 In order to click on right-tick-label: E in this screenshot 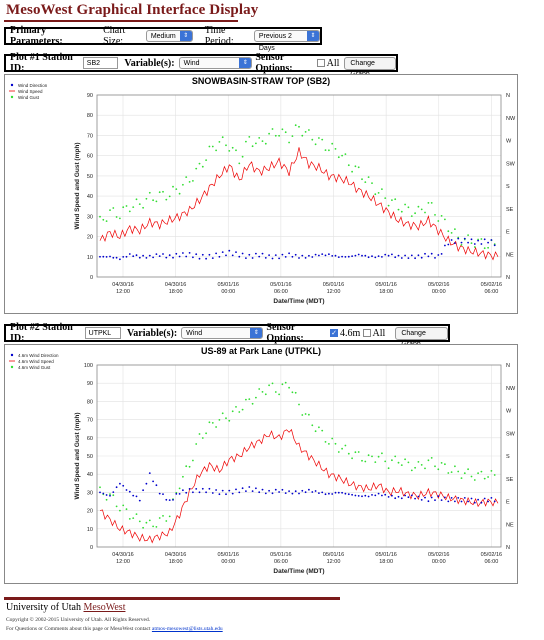, I will do `click(508, 233)`.